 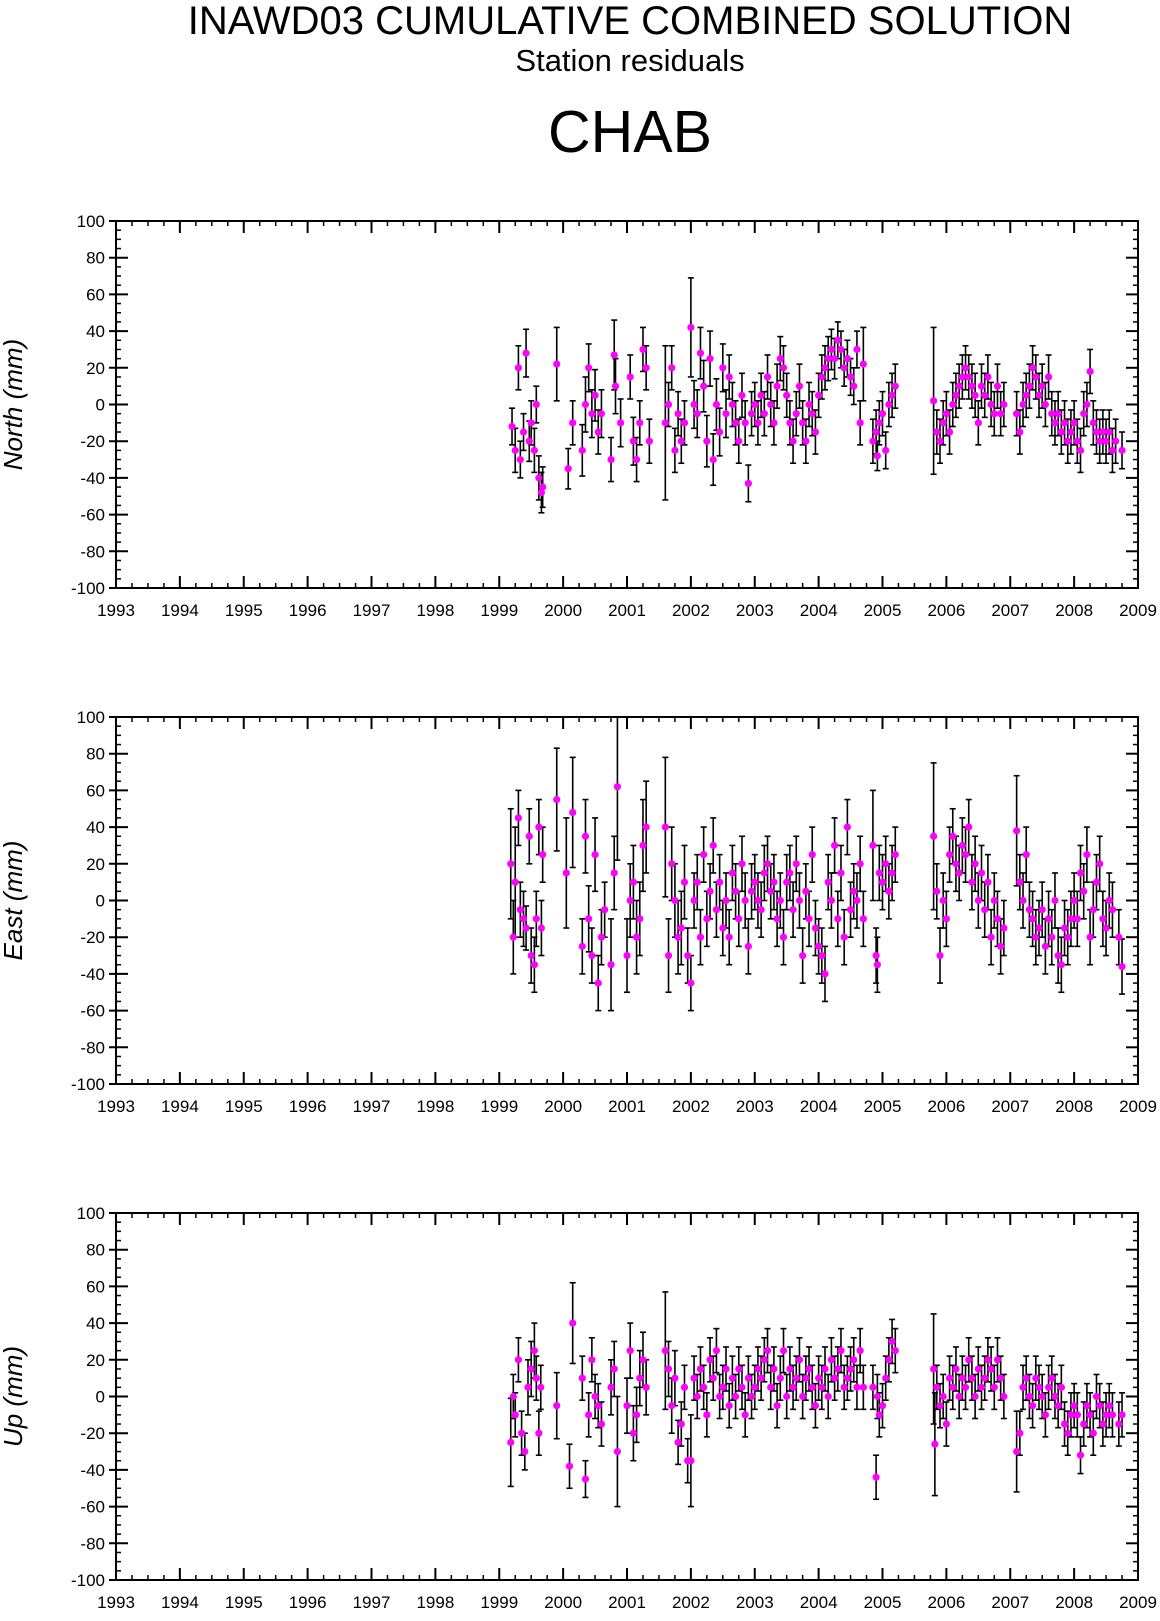 I want to click on chart-subtitle: Station residuals, so click(x=630, y=60).